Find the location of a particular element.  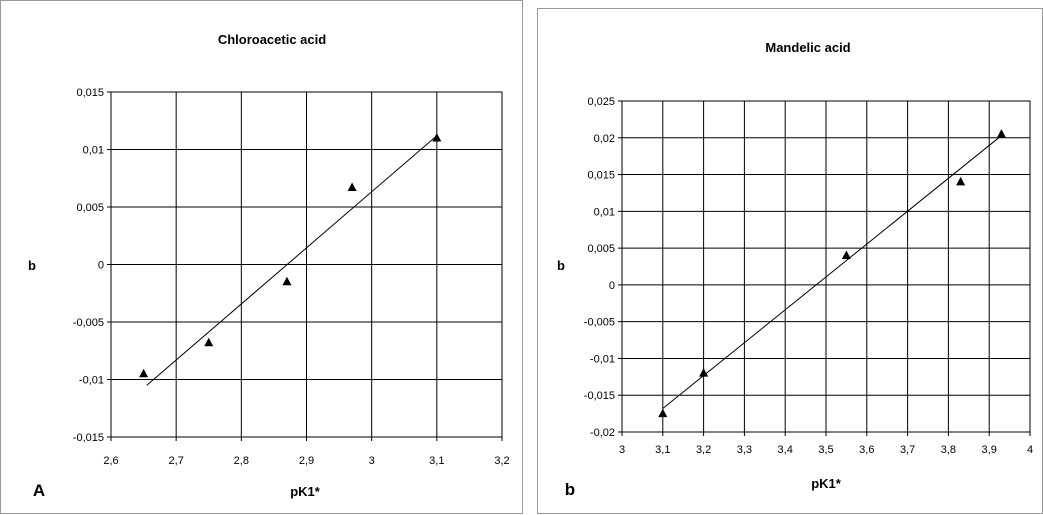

chart-title: Mandelic acid is located at coordinates (807, 47).